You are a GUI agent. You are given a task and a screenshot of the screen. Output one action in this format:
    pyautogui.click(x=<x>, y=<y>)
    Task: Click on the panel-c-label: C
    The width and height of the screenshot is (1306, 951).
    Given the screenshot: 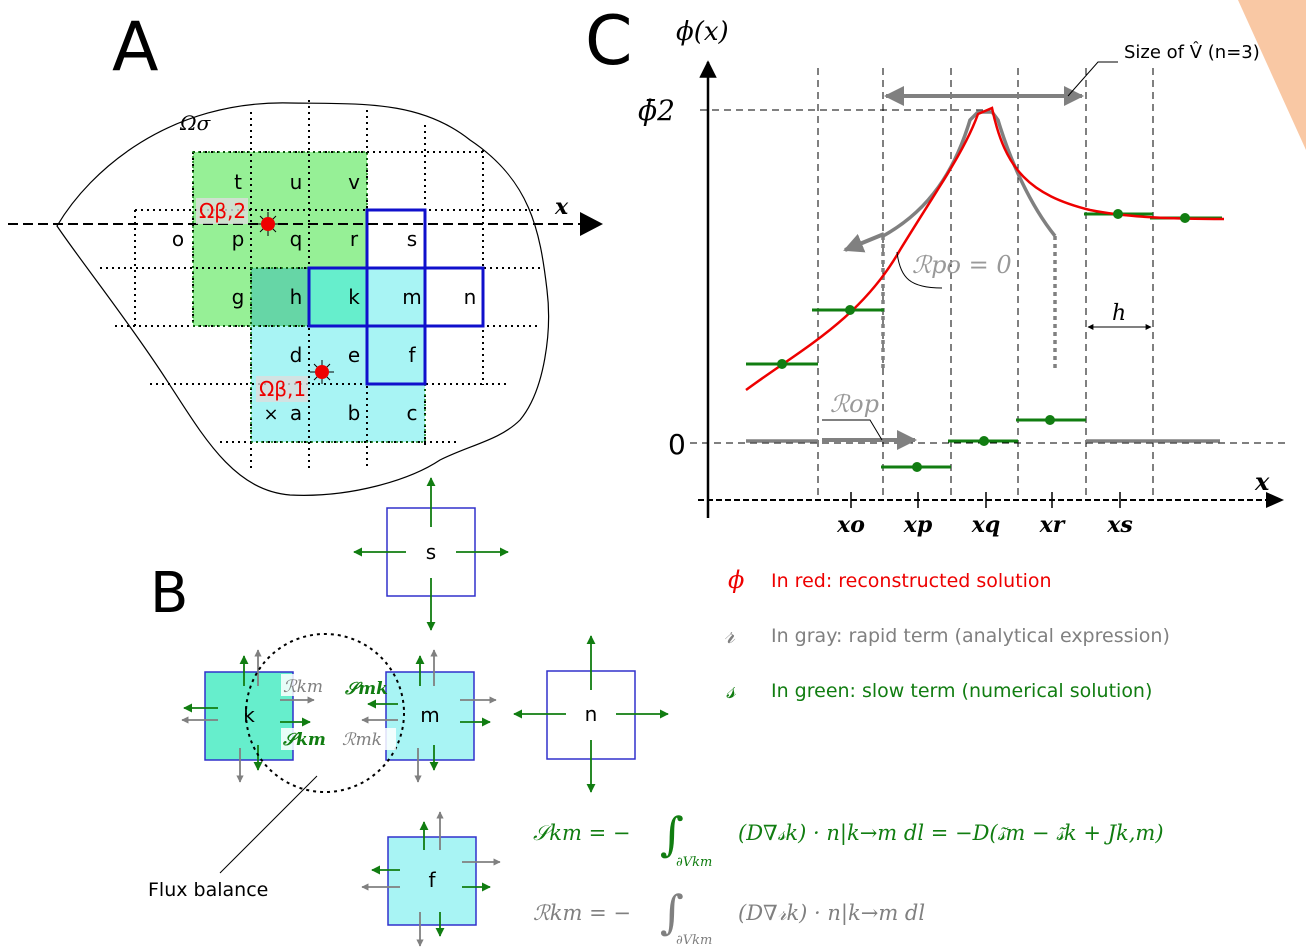 What is the action you would take?
    pyautogui.click(x=608, y=41)
    